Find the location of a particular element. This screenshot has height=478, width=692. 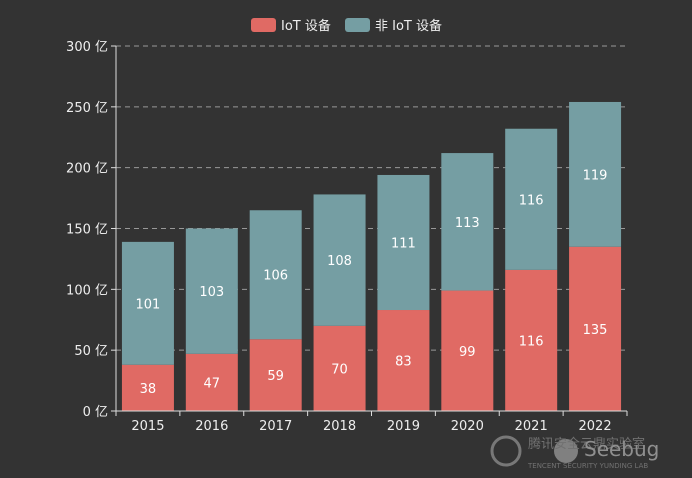

legend-label: IoT 设备 is located at coordinates (306, 26).